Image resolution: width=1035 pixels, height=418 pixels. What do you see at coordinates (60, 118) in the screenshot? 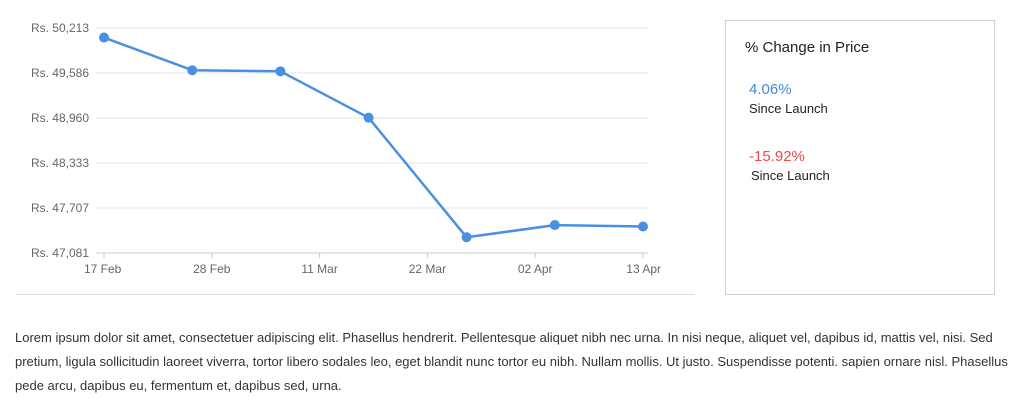
I see `y-tick-label: Rs. 48,960` at bounding box center [60, 118].